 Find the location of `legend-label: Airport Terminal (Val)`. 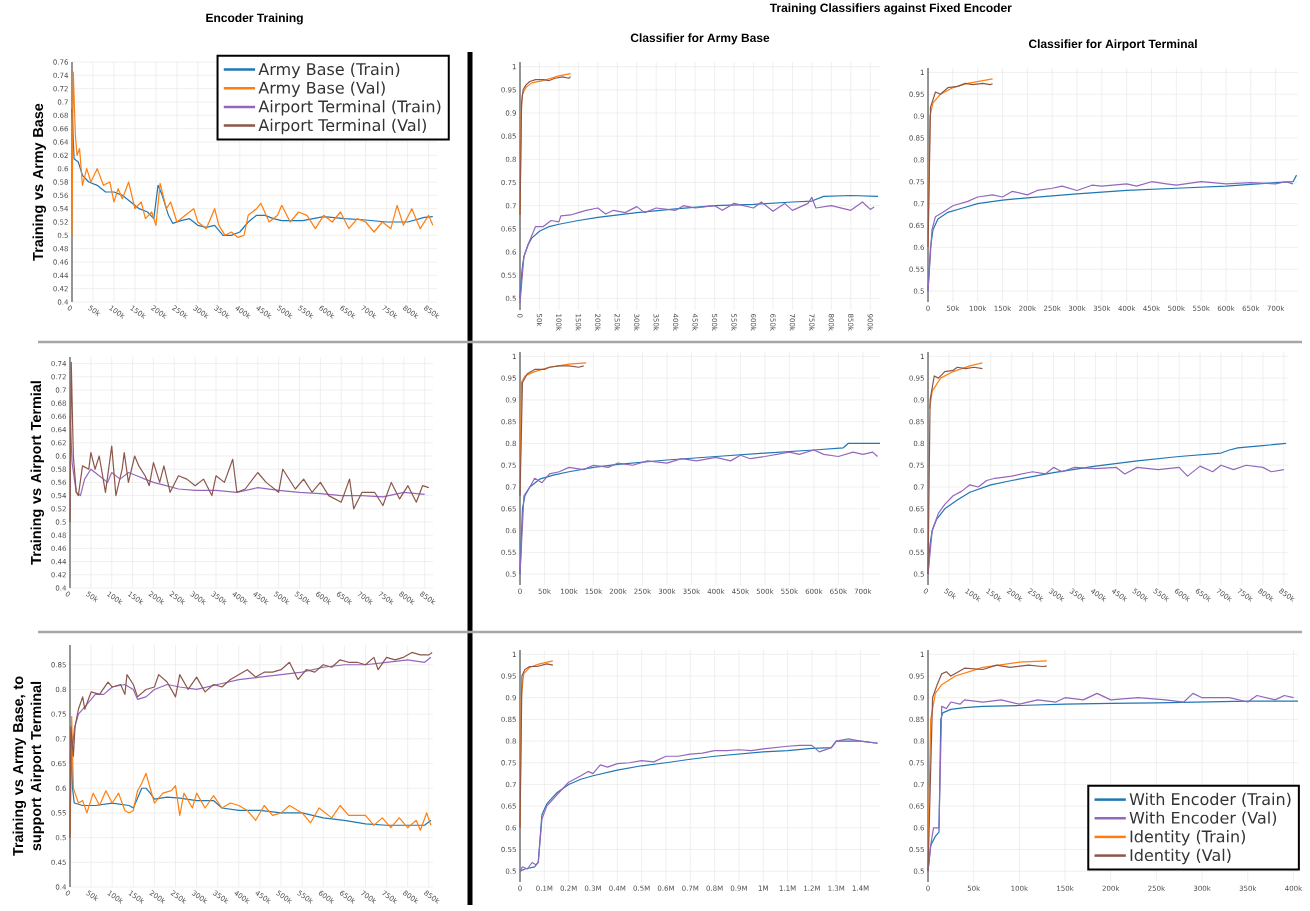

legend-label: Airport Terminal (Val) is located at coordinates (342, 126).